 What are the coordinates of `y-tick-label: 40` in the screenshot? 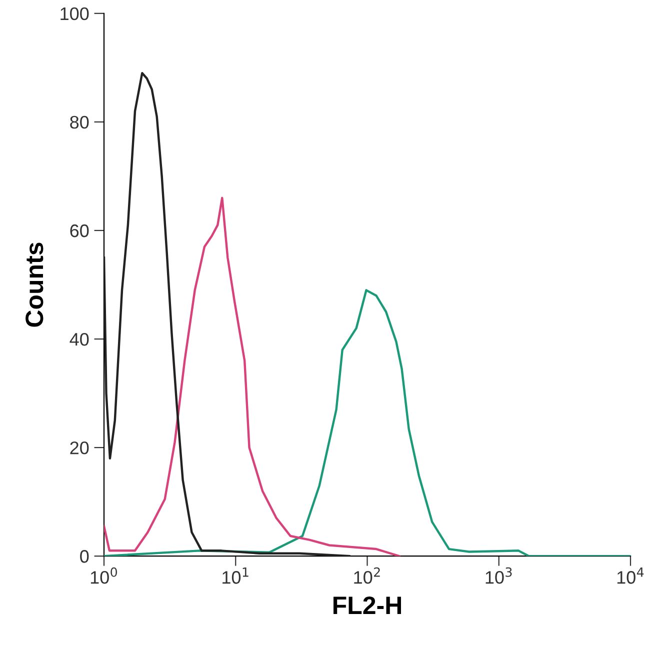 It's located at (79, 339).